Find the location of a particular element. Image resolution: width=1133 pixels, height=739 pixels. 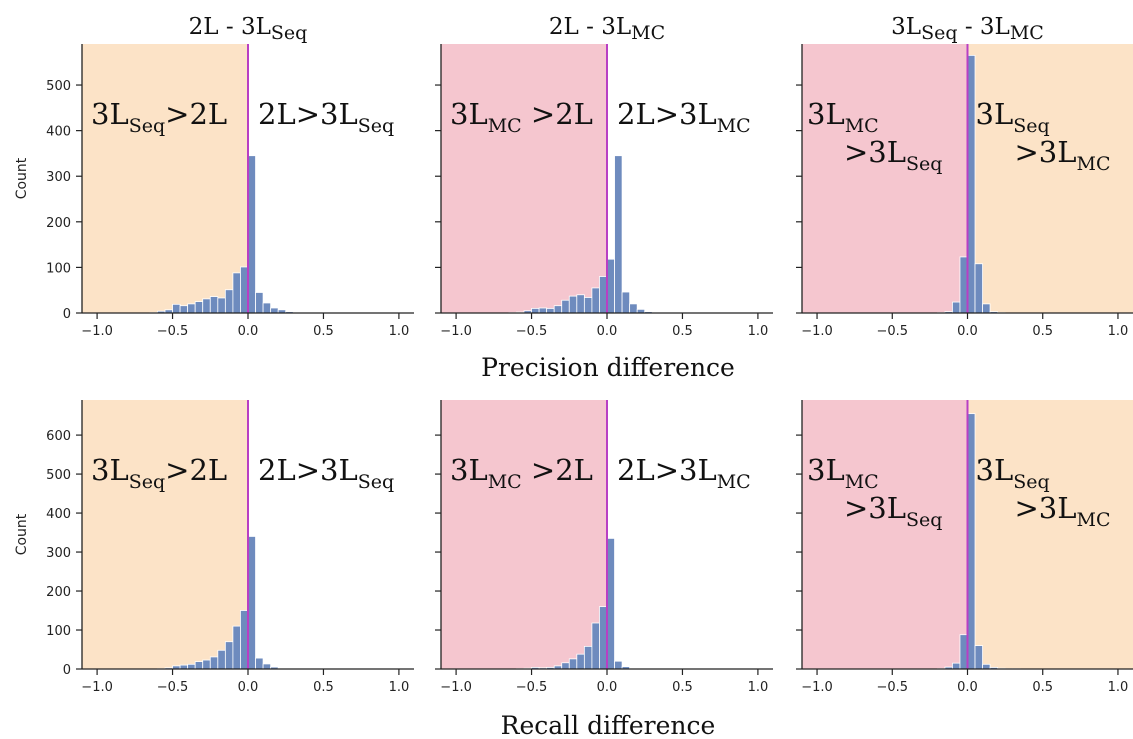

y-tick: 0 is located at coordinates (72, 670).